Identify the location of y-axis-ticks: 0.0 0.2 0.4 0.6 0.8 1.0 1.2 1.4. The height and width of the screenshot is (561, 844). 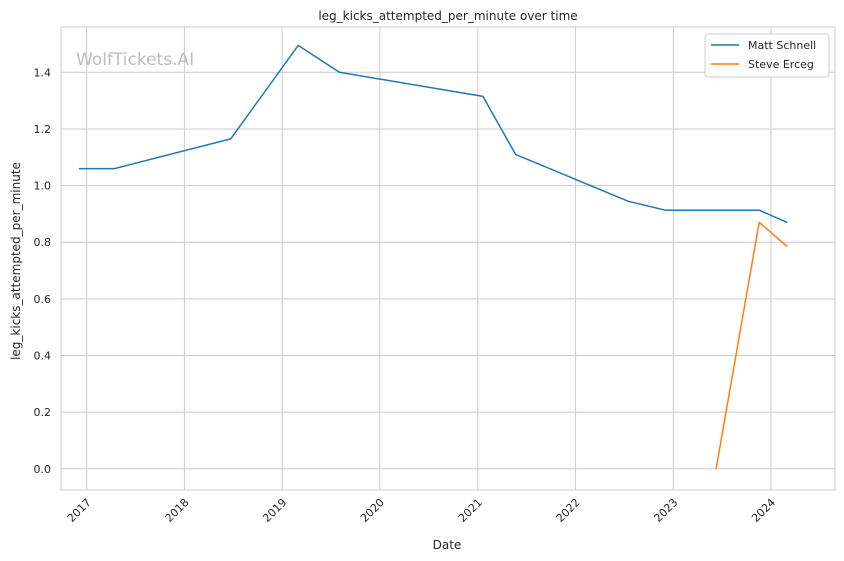
(43, 270).